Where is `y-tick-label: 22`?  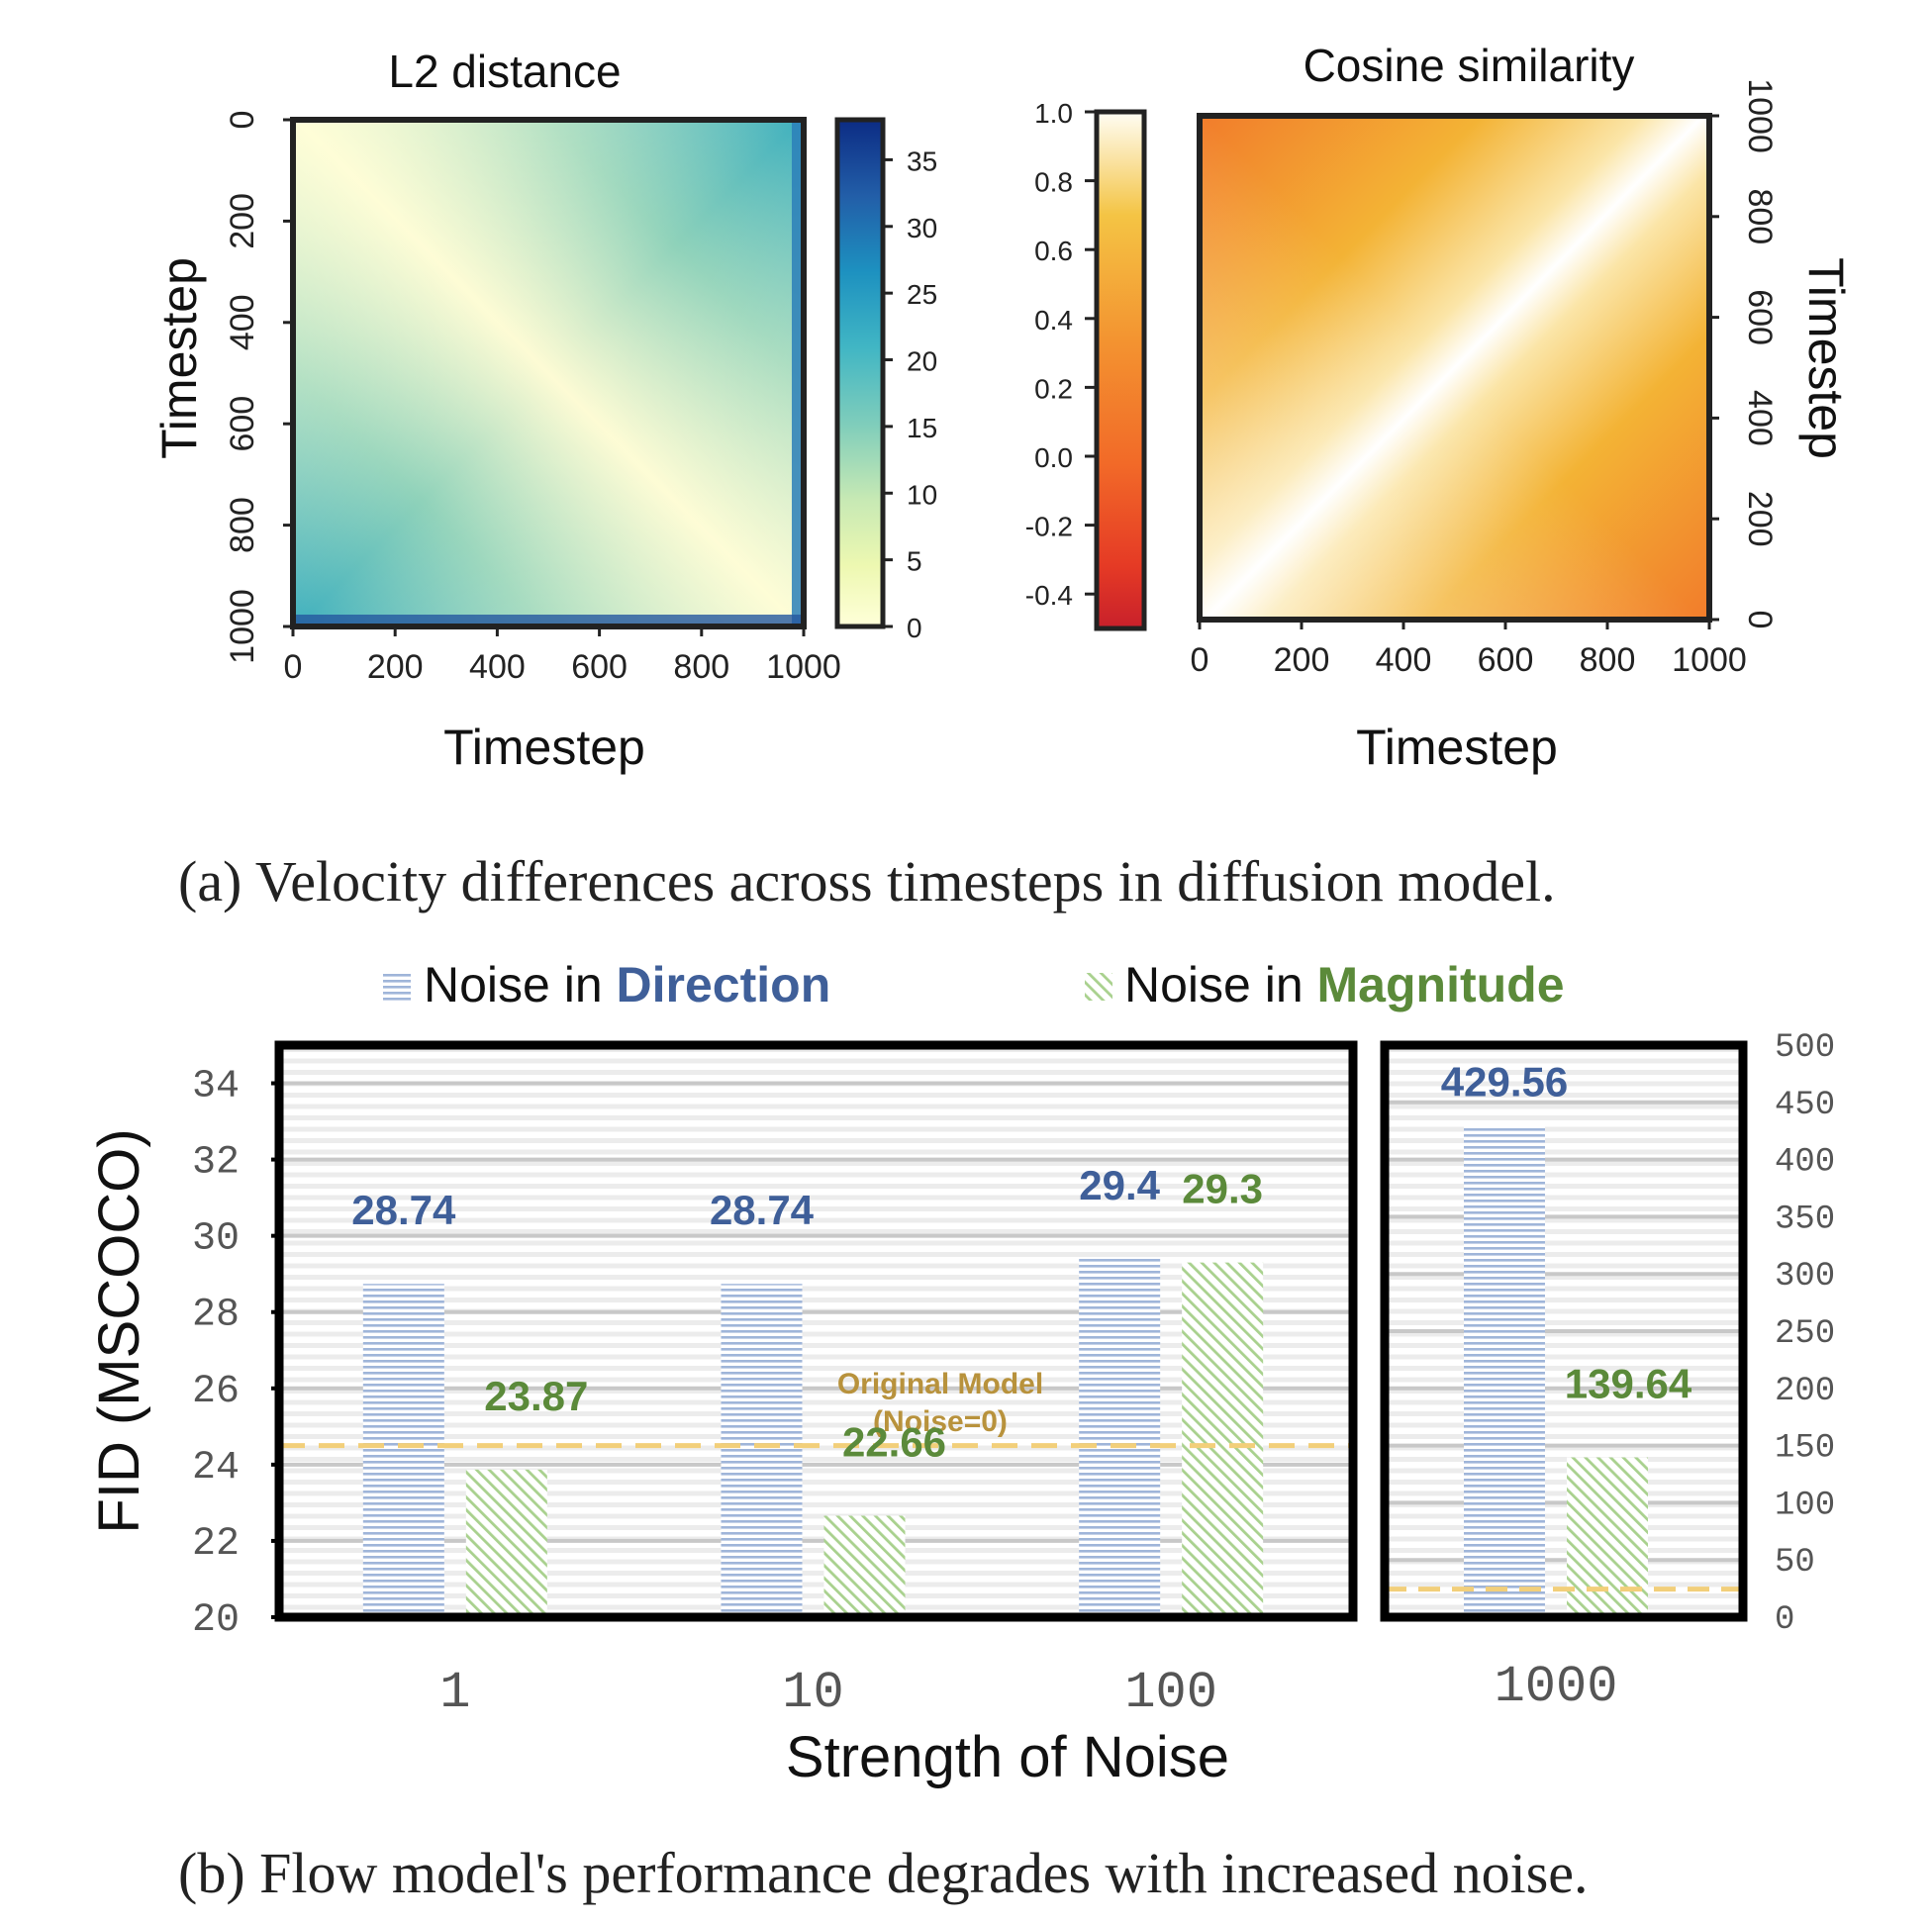
y-tick-label: 22 is located at coordinates (216, 1544).